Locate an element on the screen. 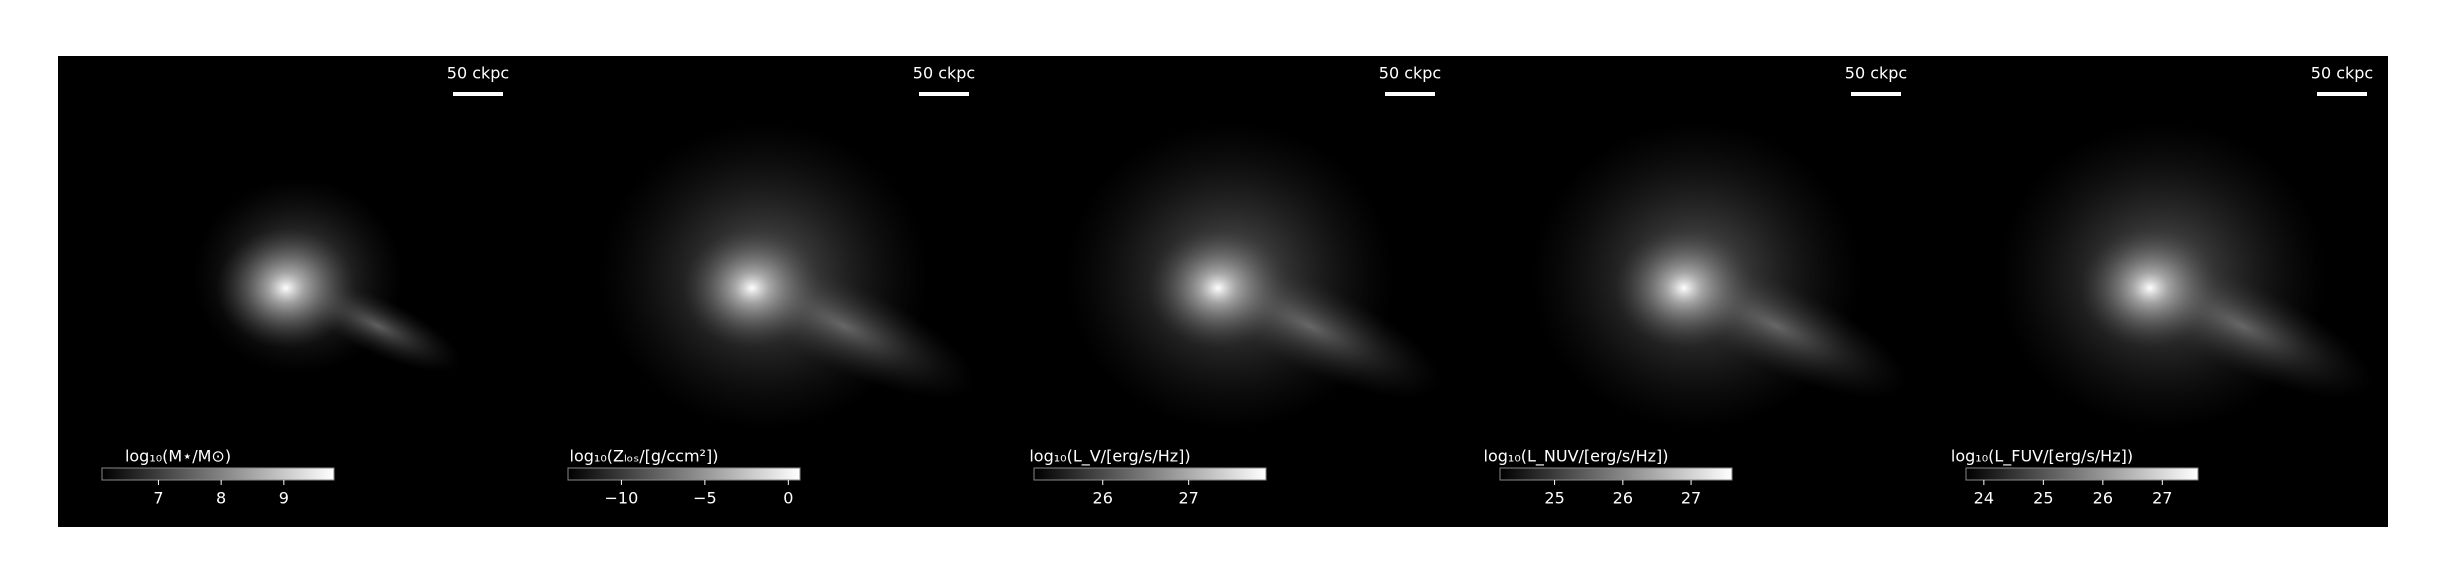 The image size is (2444, 584). colorbar-tick-label: 0 is located at coordinates (788, 498).